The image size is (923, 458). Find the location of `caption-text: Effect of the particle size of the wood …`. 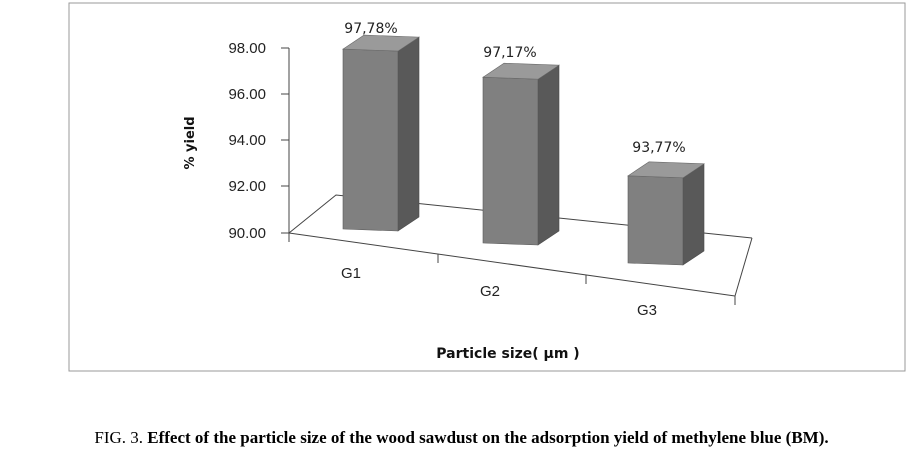

caption-text: Effect of the particle size of the wood … is located at coordinates (488, 437).